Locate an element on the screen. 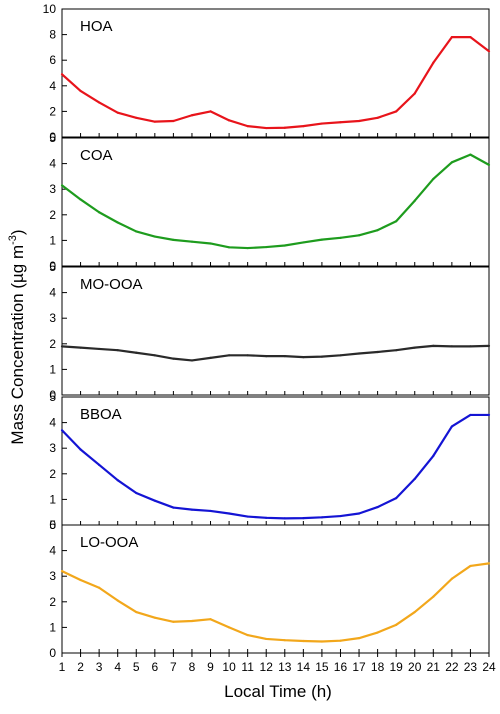 This screenshot has width=500, height=714. x-tick-label: 19 is located at coordinates (396, 667).